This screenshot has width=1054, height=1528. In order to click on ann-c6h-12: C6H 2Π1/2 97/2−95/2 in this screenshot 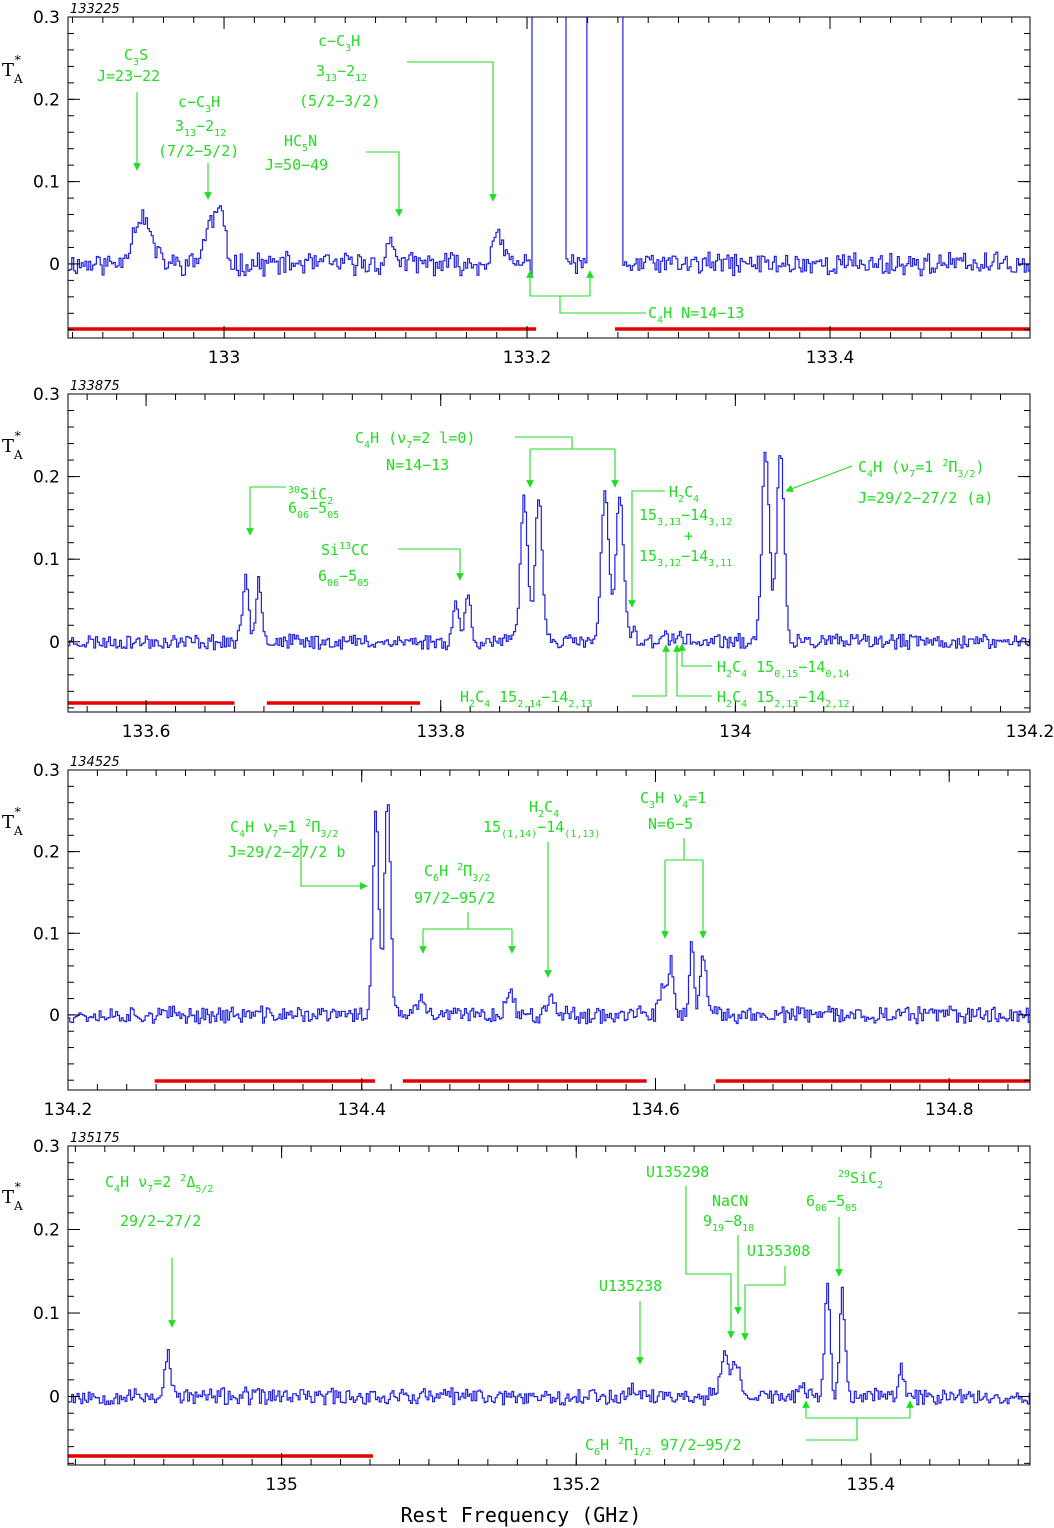, I will do `click(663, 1447)`.